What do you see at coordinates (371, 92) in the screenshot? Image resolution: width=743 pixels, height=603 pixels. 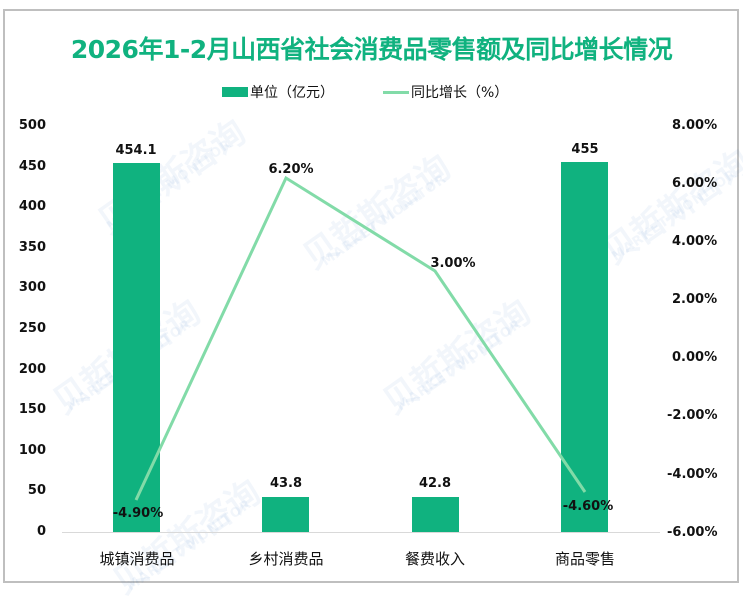 I see `legend: 单位（亿元） 同比增长（%）` at bounding box center [371, 92].